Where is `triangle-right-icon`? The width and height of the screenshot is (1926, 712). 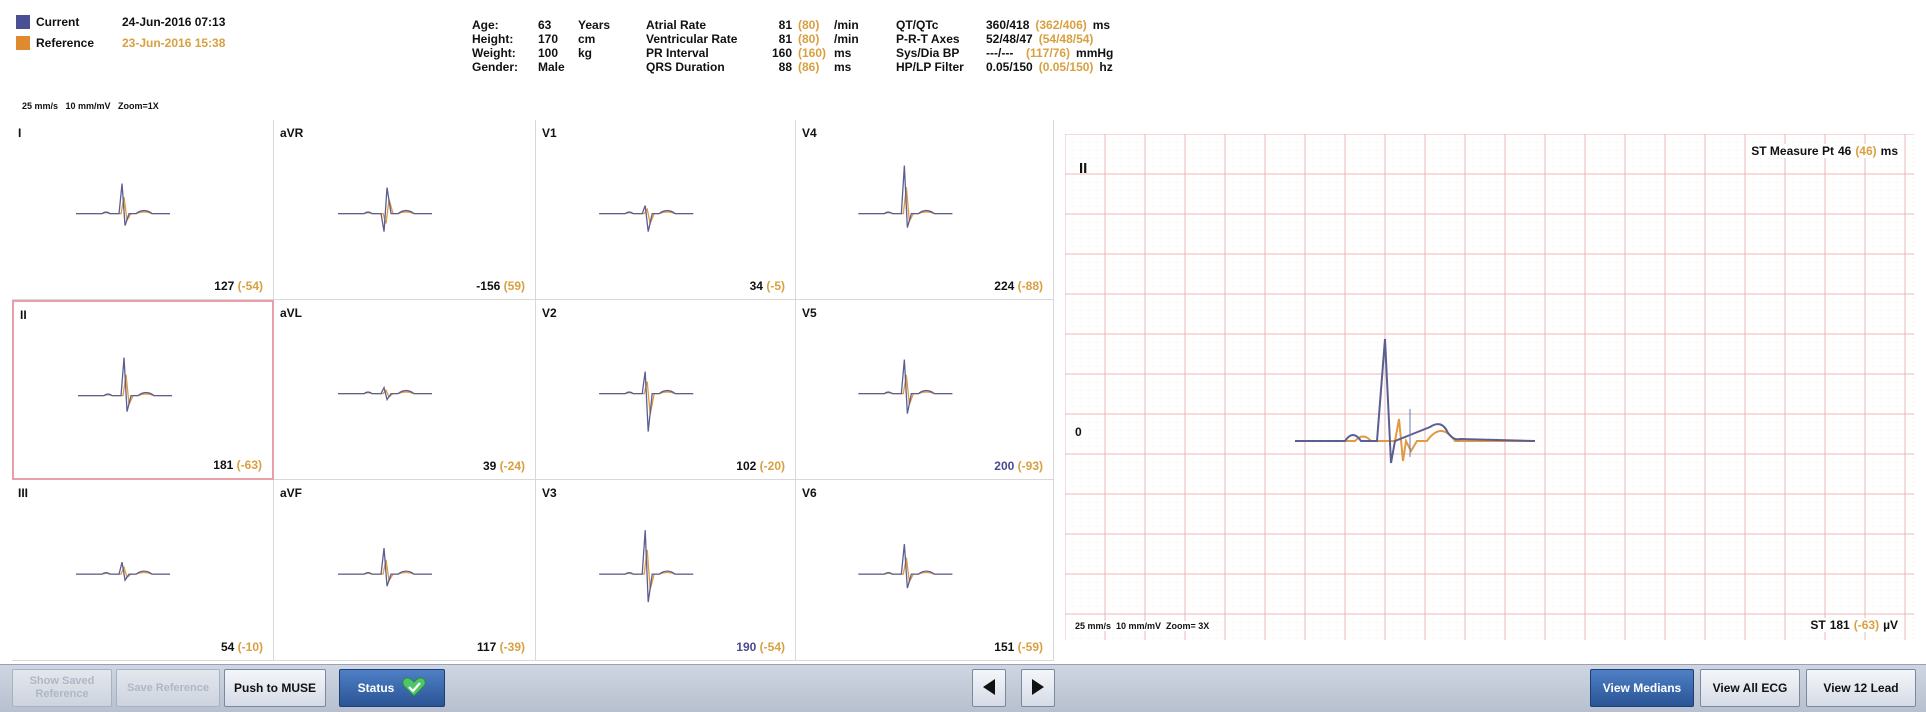
triangle-right-icon is located at coordinates (1038, 688).